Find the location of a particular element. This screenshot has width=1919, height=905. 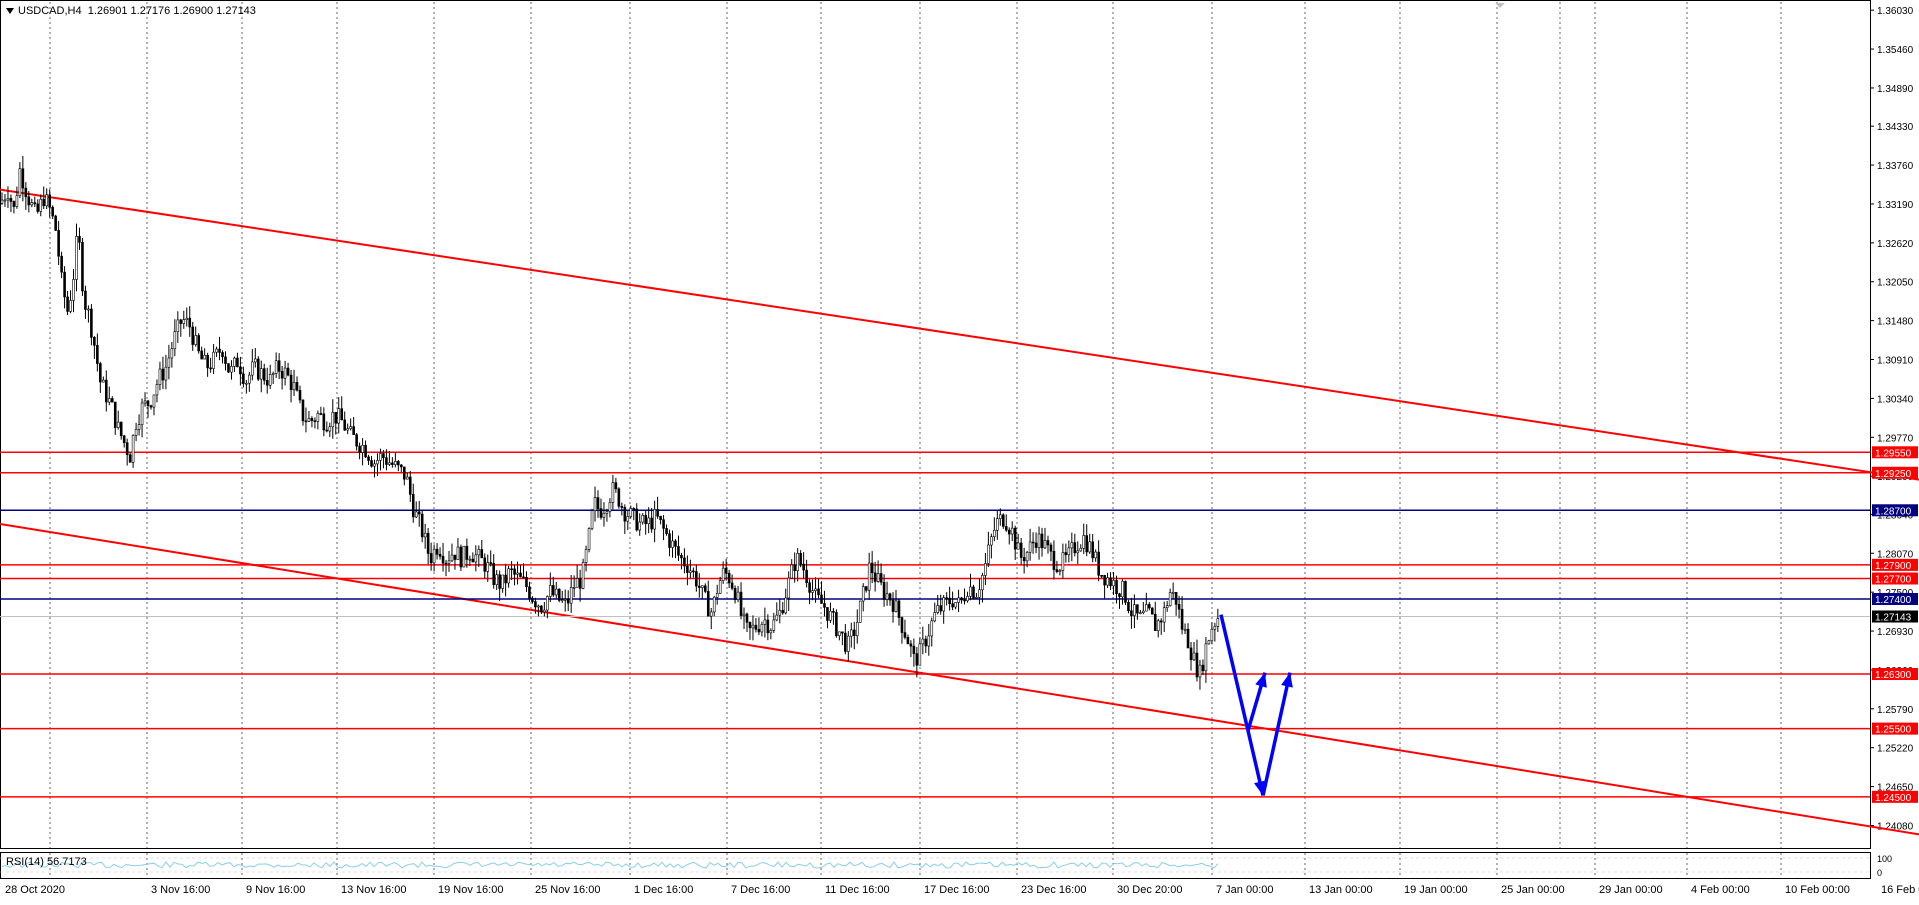

rsi-scale-top: 100 is located at coordinates (1884, 859).